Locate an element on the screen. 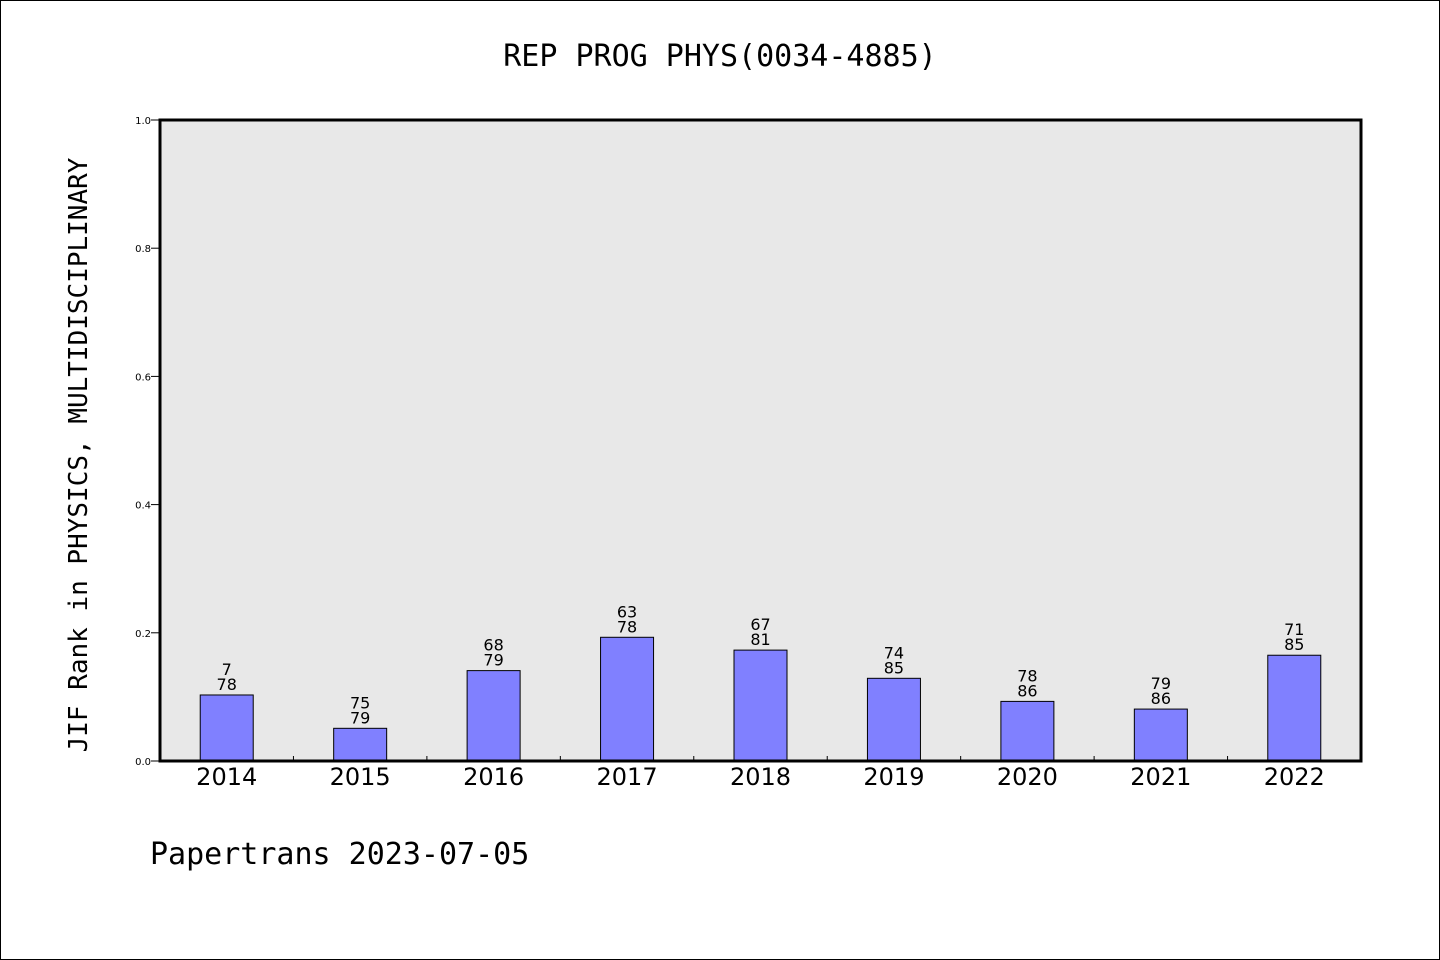  x-tick-label: 2018 is located at coordinates (760, 777).